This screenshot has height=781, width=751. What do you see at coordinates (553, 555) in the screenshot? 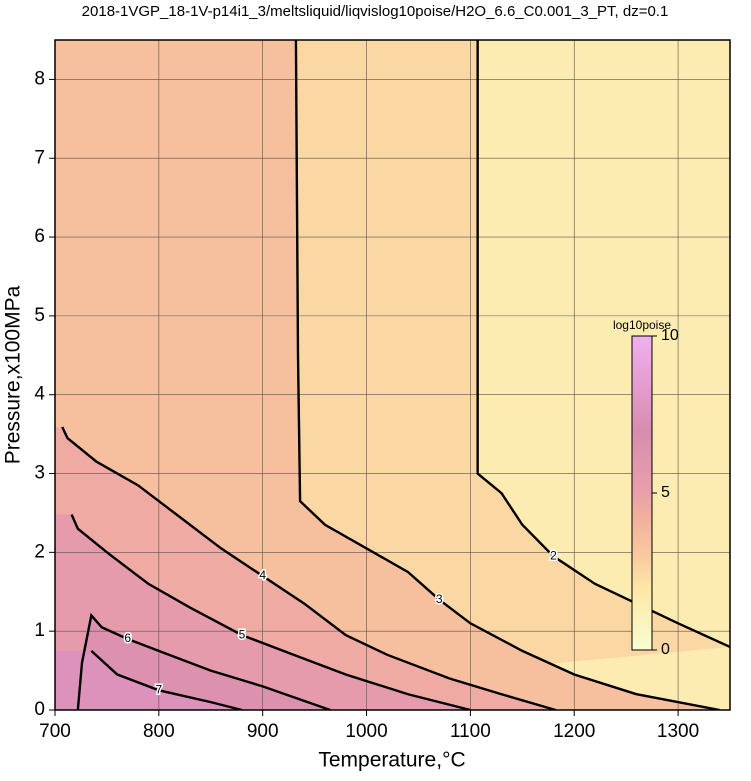
I see `contour-label: 2` at bounding box center [553, 555].